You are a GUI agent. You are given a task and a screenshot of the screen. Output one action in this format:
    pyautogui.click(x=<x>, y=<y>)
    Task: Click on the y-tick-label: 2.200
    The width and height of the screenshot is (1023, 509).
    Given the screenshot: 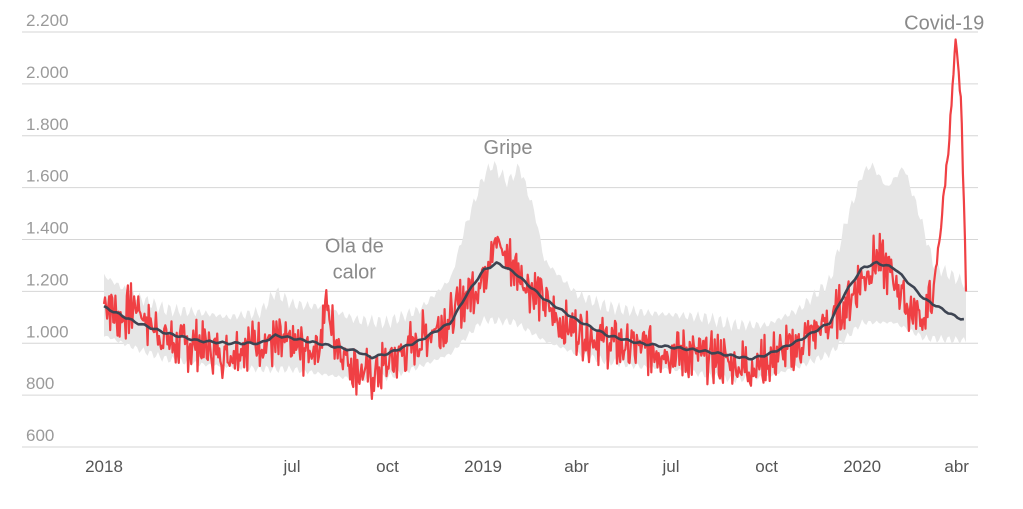 What is the action you would take?
    pyautogui.click(x=47, y=20)
    